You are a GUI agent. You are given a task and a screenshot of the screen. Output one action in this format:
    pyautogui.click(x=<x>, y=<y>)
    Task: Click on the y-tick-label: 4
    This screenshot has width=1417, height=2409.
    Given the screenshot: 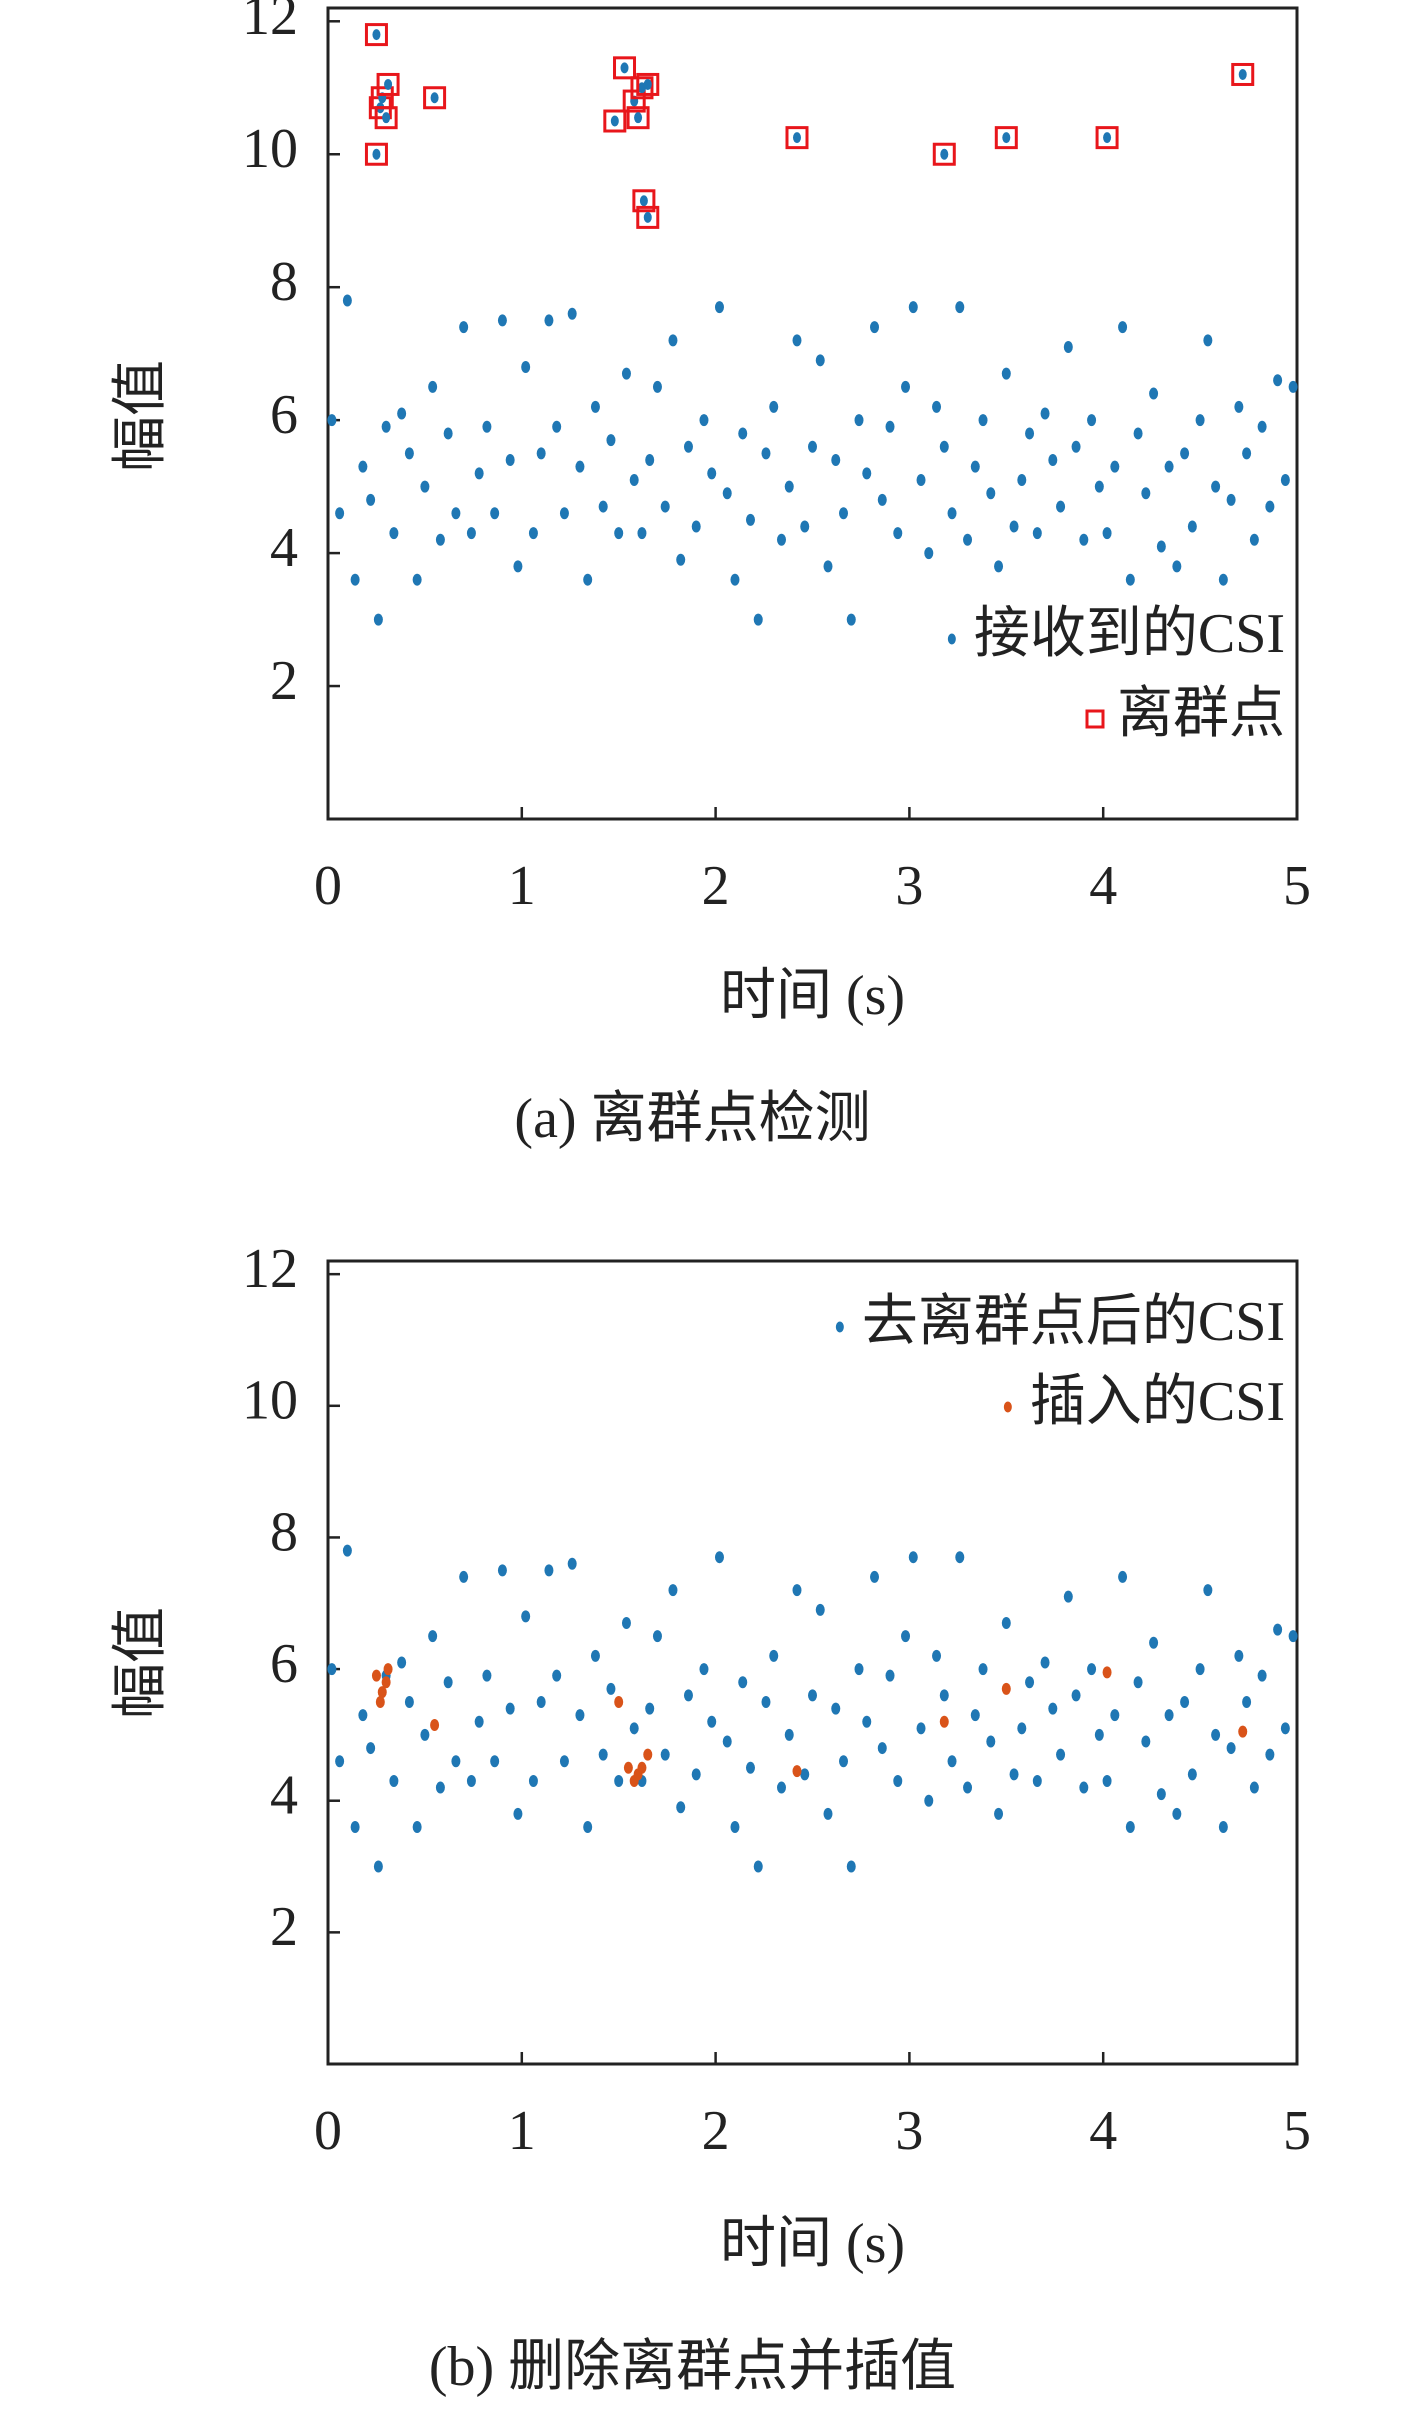 What is the action you would take?
    pyautogui.click(x=284, y=548)
    